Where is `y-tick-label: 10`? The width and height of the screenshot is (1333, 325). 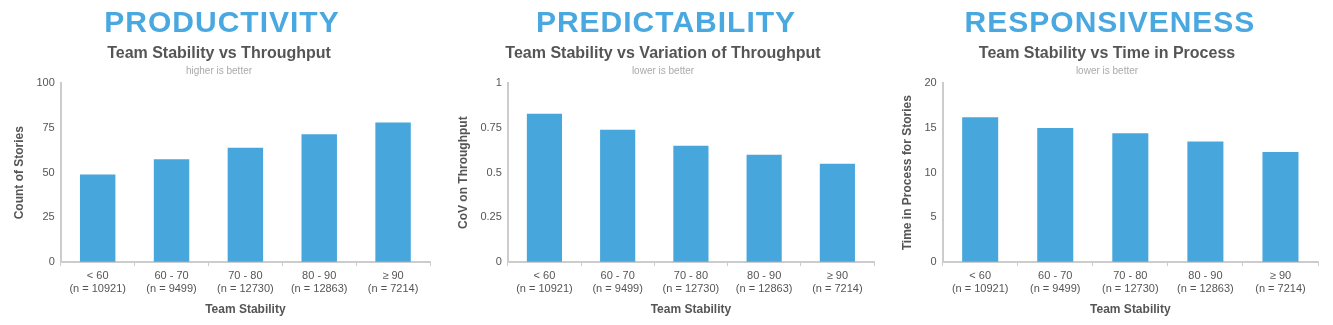
y-tick-label: 10 is located at coordinates (930, 171).